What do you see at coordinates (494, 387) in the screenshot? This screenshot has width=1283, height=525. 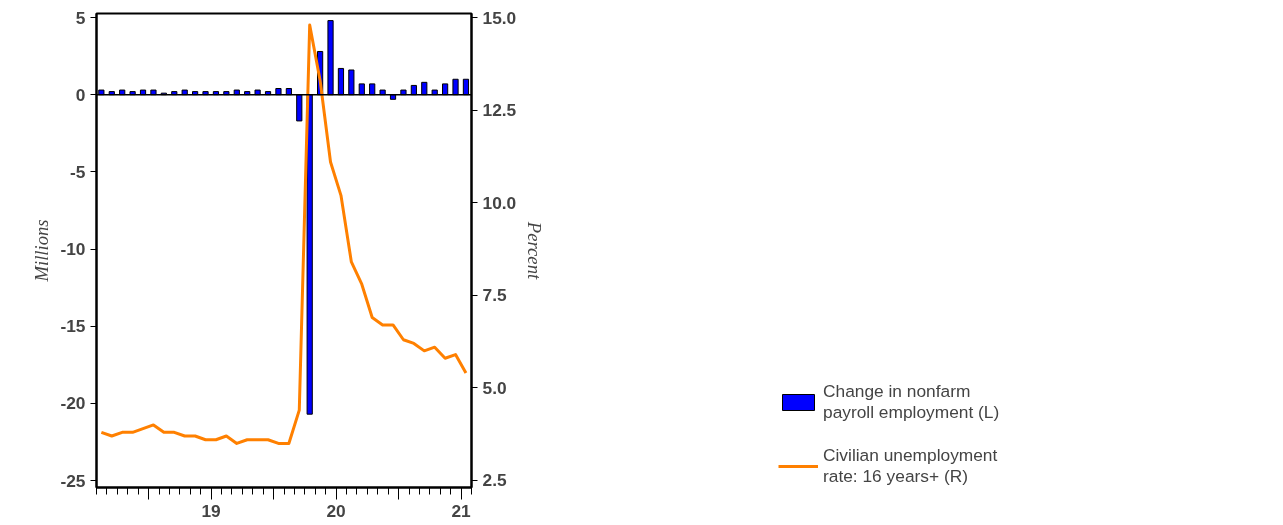 I see `y2-tick-label: 5.0` at bounding box center [494, 387].